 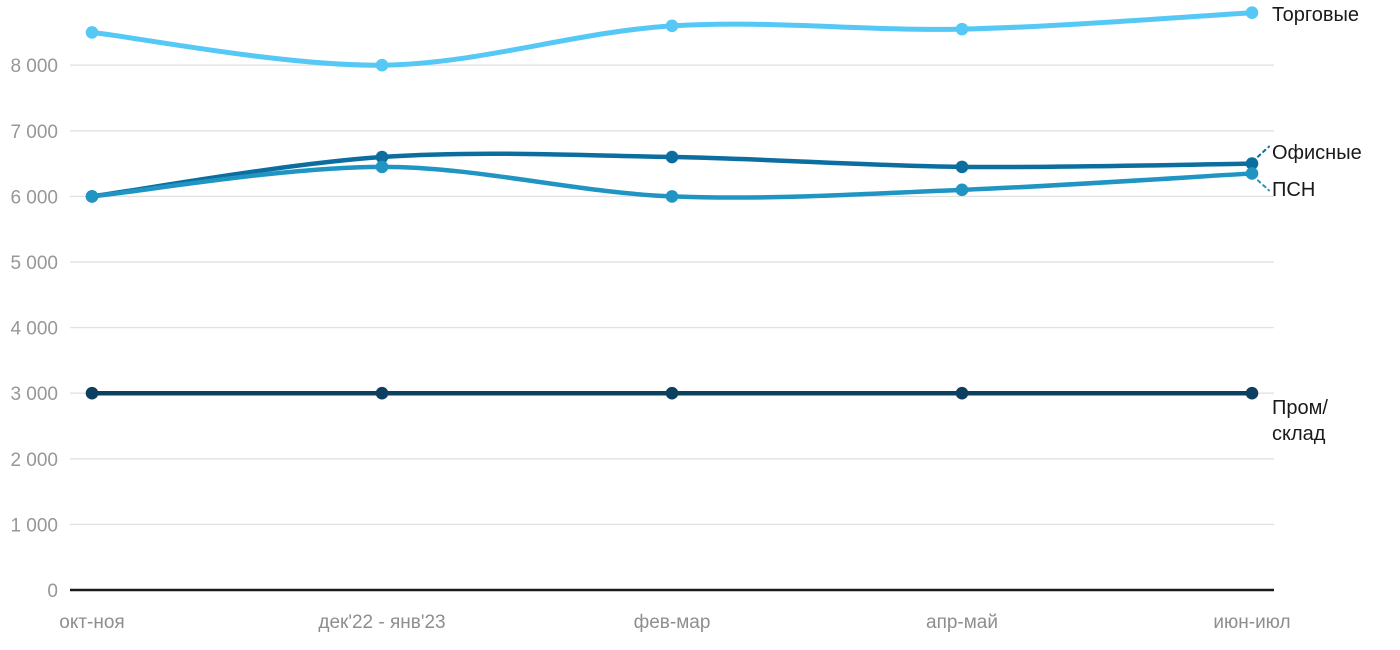 I want to click on x-axis-label: апр-май, so click(x=962, y=622).